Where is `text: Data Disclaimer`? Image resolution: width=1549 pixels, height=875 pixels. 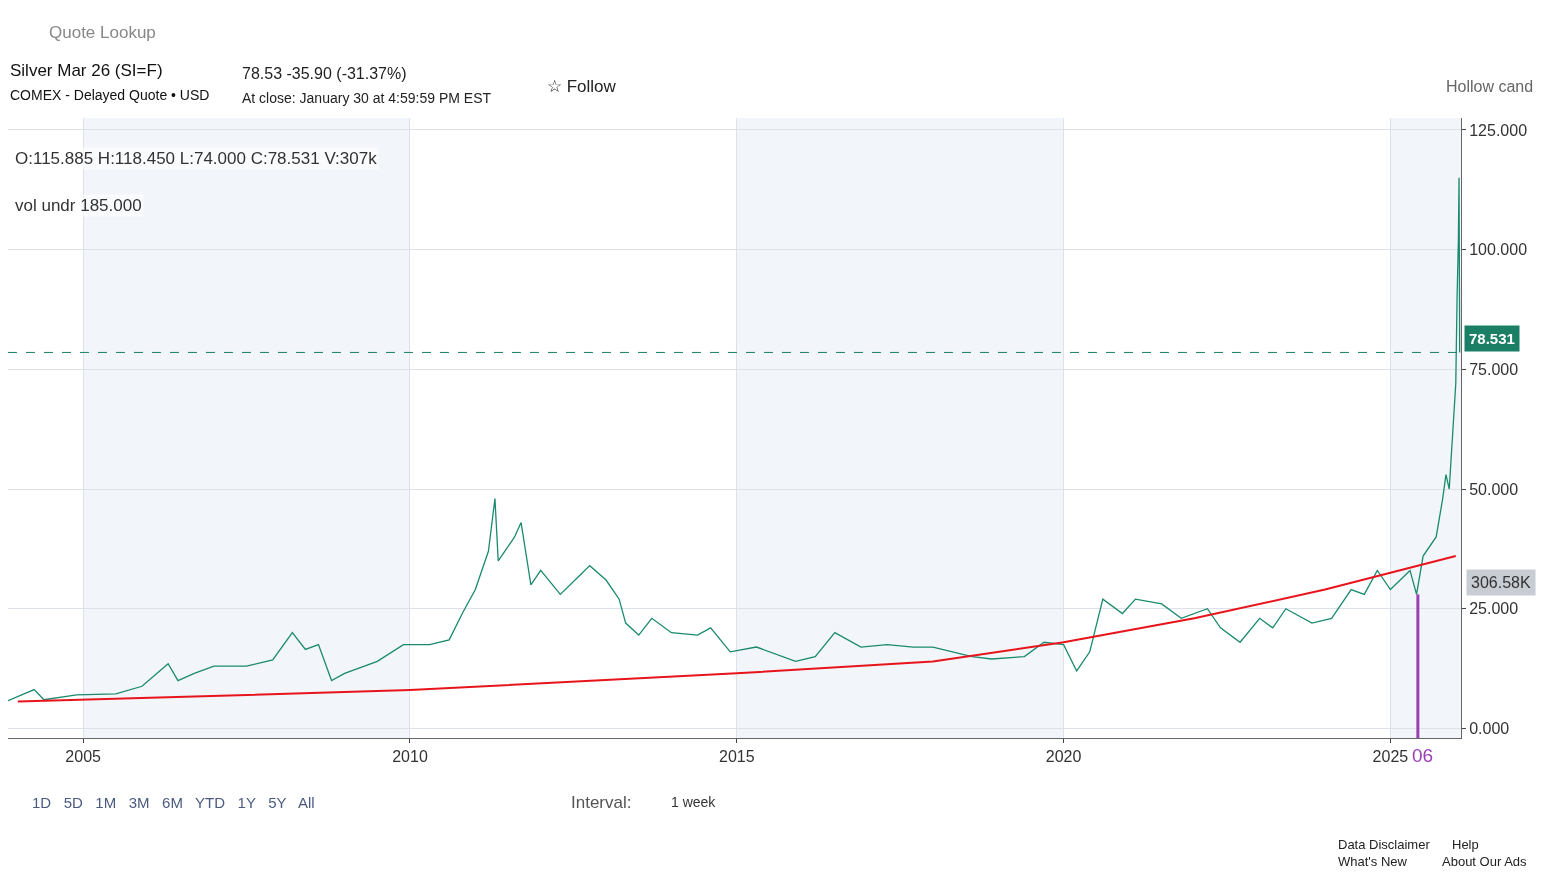 text: Data Disclaimer is located at coordinates (1384, 844).